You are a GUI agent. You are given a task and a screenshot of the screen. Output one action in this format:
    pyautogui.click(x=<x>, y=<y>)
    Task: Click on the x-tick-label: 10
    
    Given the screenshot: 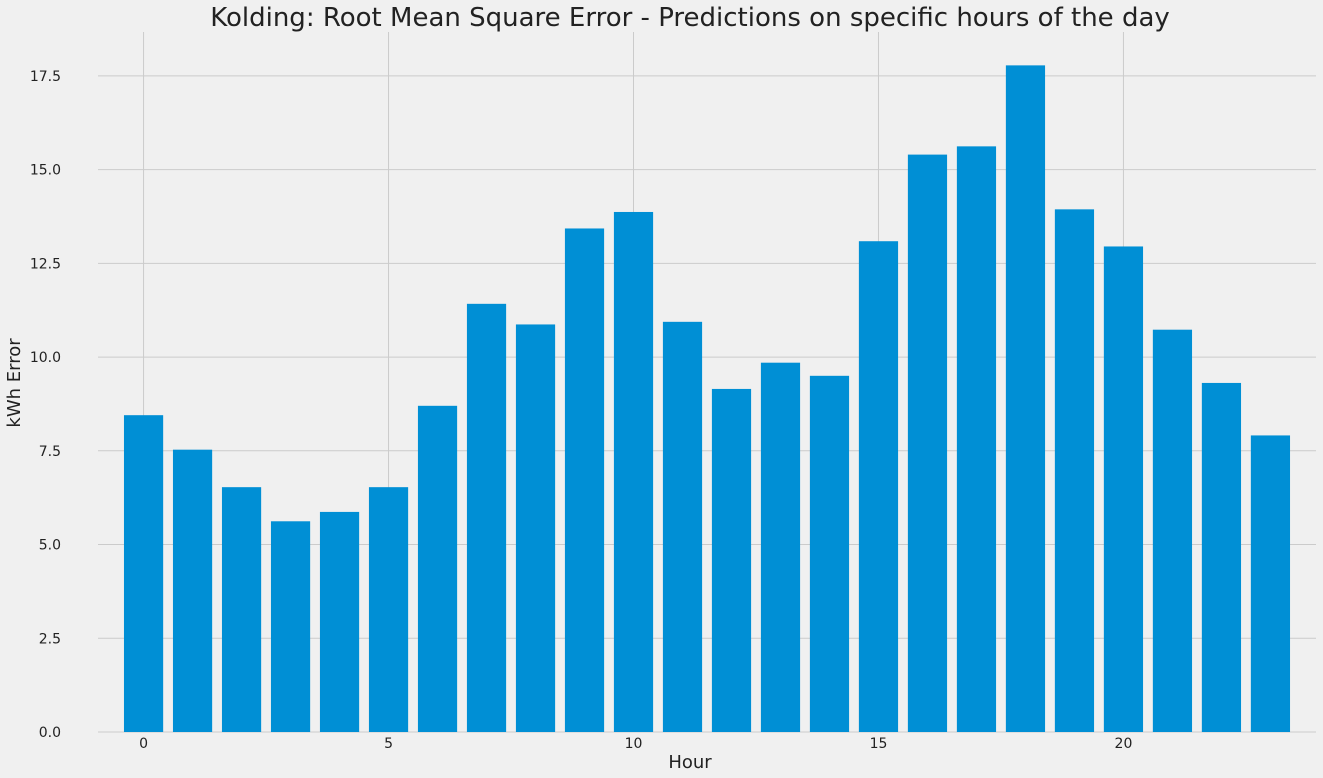 What is the action you would take?
    pyautogui.click(x=634, y=744)
    